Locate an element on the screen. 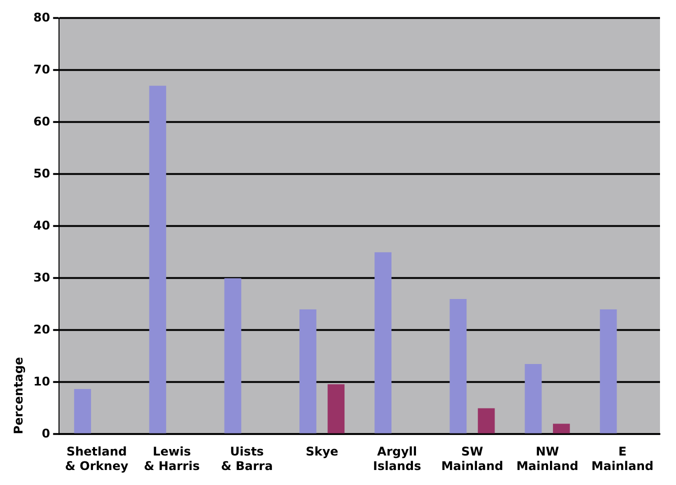 This screenshot has width=676, height=485. y-tick-label: 20 is located at coordinates (41, 329).